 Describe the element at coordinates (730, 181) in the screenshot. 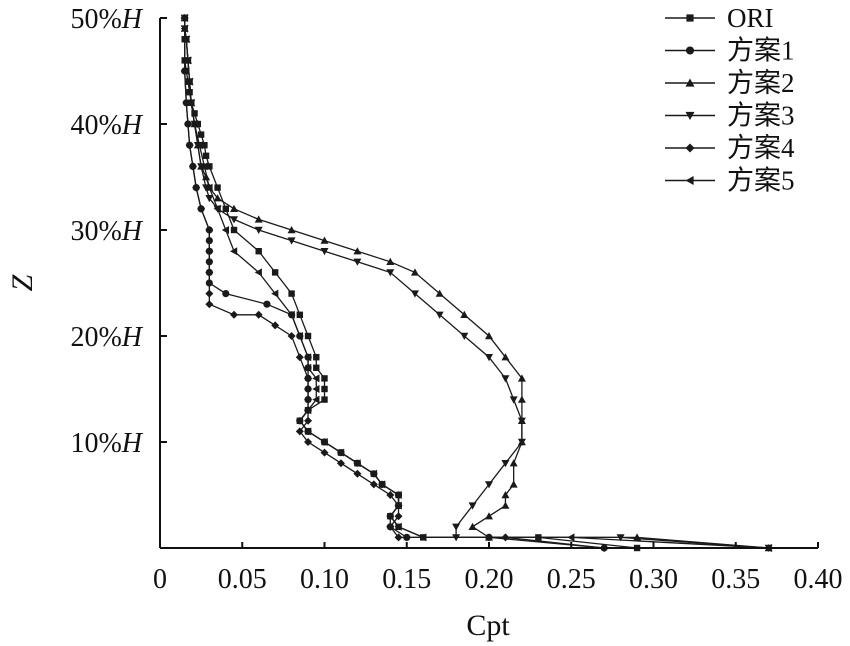

I see `legend-item: 方案5` at that location.